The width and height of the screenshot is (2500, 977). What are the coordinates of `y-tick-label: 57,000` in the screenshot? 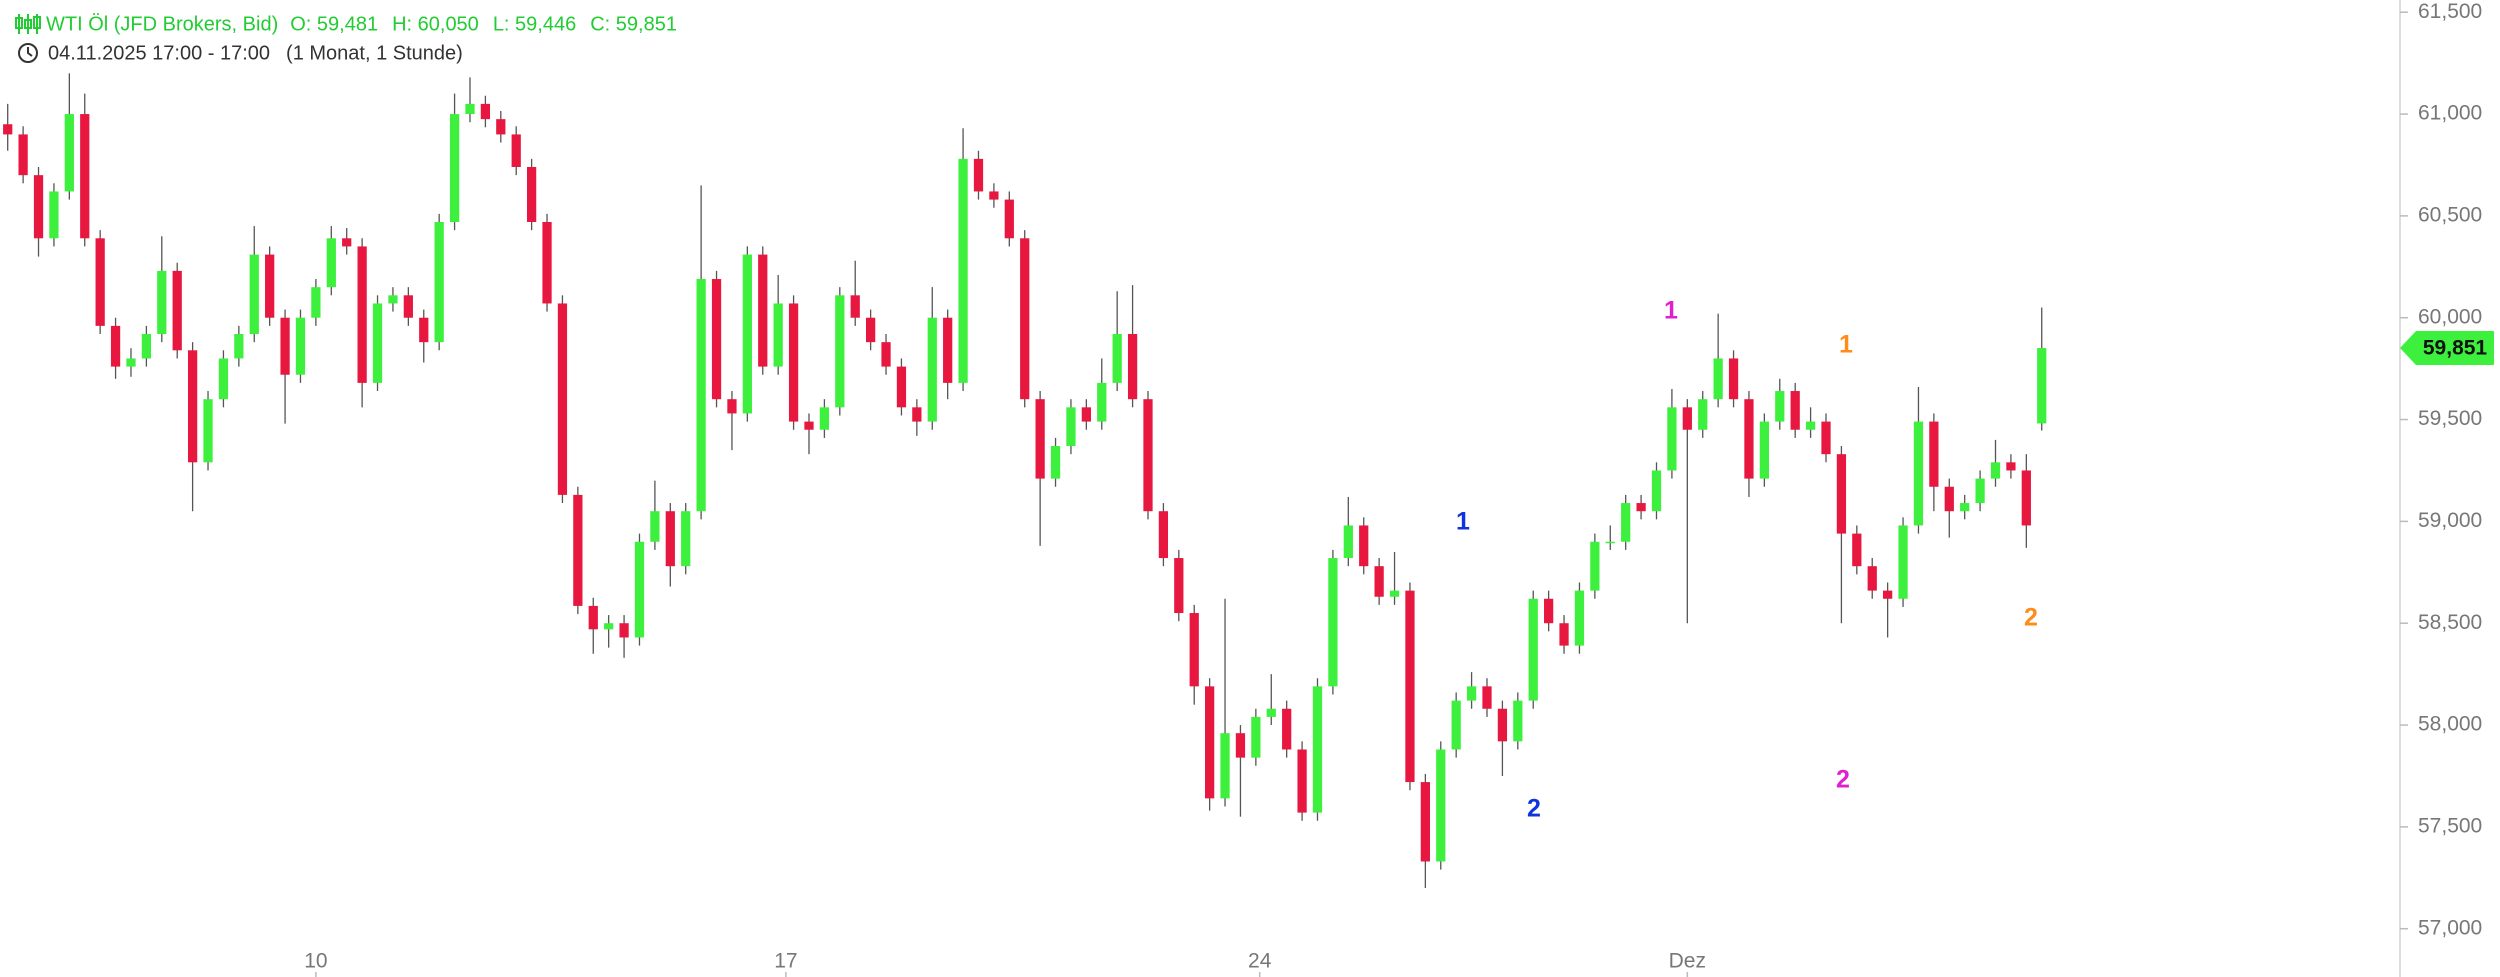 It's located at (2450, 927).